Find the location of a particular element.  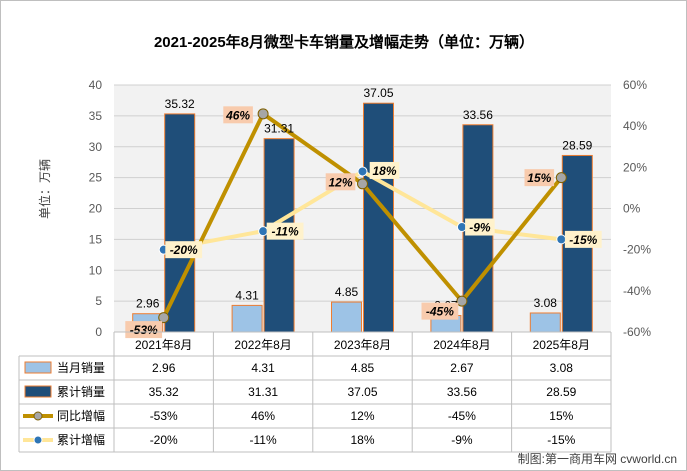

y-tick-label: 30 is located at coordinates (96, 147).